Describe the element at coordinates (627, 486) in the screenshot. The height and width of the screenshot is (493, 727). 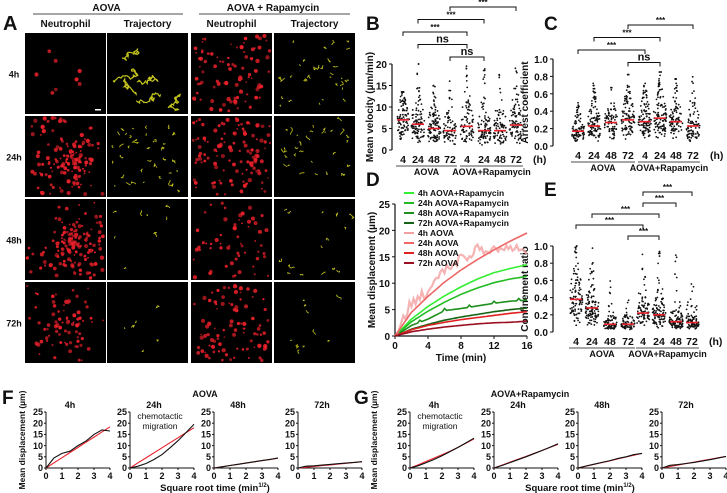
I see `x-axis-label-superscript: 1/2` at that location.